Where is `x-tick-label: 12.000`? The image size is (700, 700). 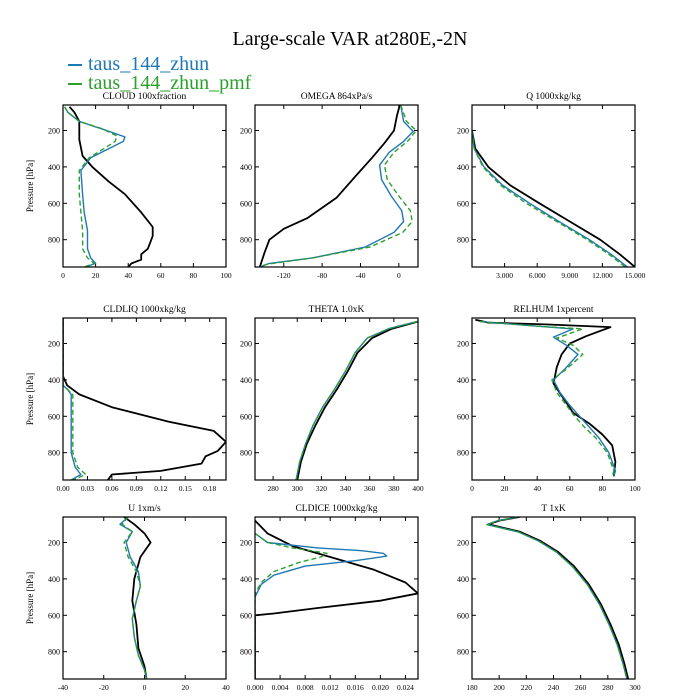 x-tick-label: 12.000 is located at coordinates (602, 275).